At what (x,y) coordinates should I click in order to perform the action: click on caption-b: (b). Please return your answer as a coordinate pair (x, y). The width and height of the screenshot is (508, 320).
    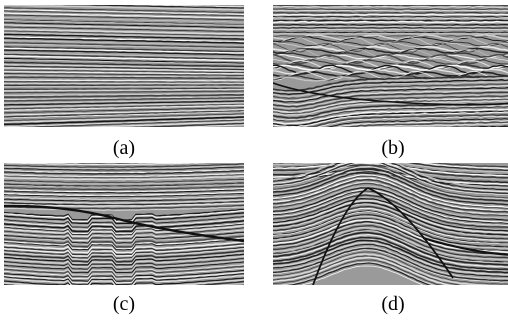
    Looking at the image, I should click on (393, 148).